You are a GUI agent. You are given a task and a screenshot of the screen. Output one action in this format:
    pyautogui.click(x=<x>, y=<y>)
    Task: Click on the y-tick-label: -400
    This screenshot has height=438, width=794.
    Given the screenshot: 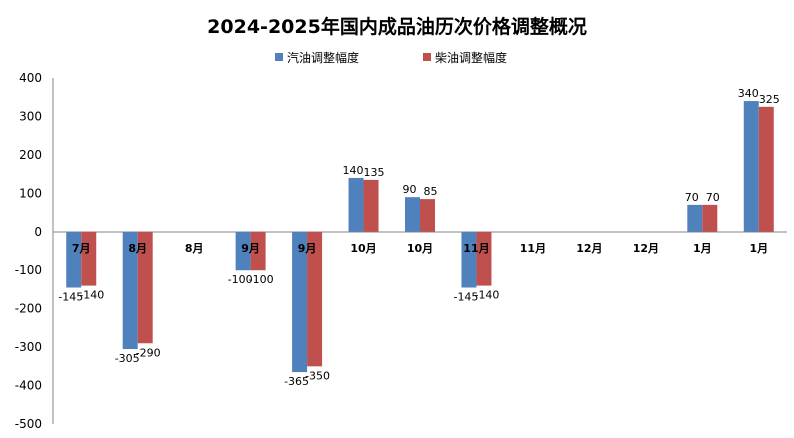 What is the action you would take?
    pyautogui.click(x=28, y=386)
    